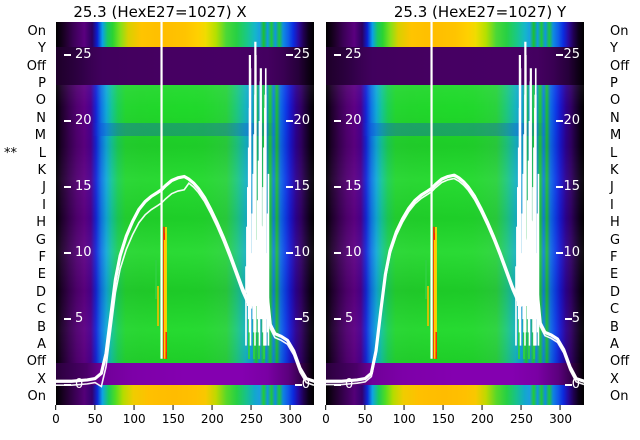  What do you see at coordinates (73, 318) in the screenshot?
I see `y-tick-5-l: 5` at bounding box center [73, 318].